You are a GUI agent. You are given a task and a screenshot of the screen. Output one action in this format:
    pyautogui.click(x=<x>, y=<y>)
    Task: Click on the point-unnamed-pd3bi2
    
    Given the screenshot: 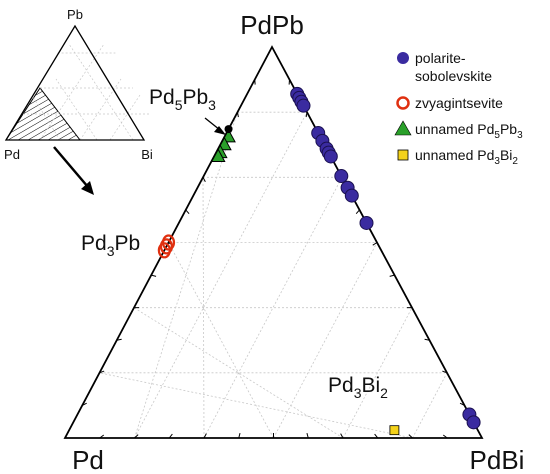 What is the action you would take?
    pyautogui.click(x=394, y=430)
    